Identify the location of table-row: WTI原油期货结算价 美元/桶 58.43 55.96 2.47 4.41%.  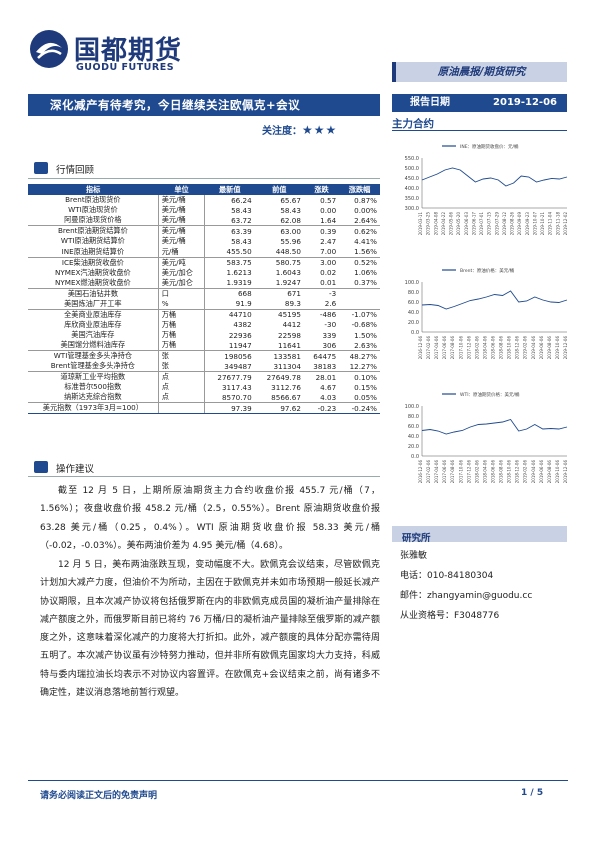
(204, 241).